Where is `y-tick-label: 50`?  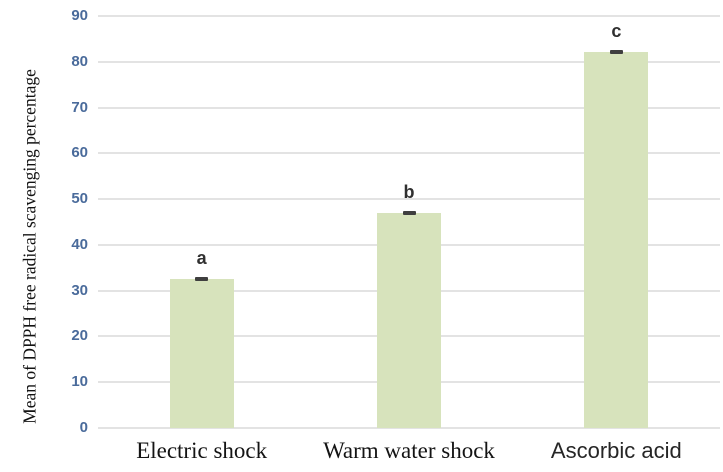 y-tick-label: 50 is located at coordinates (79, 199).